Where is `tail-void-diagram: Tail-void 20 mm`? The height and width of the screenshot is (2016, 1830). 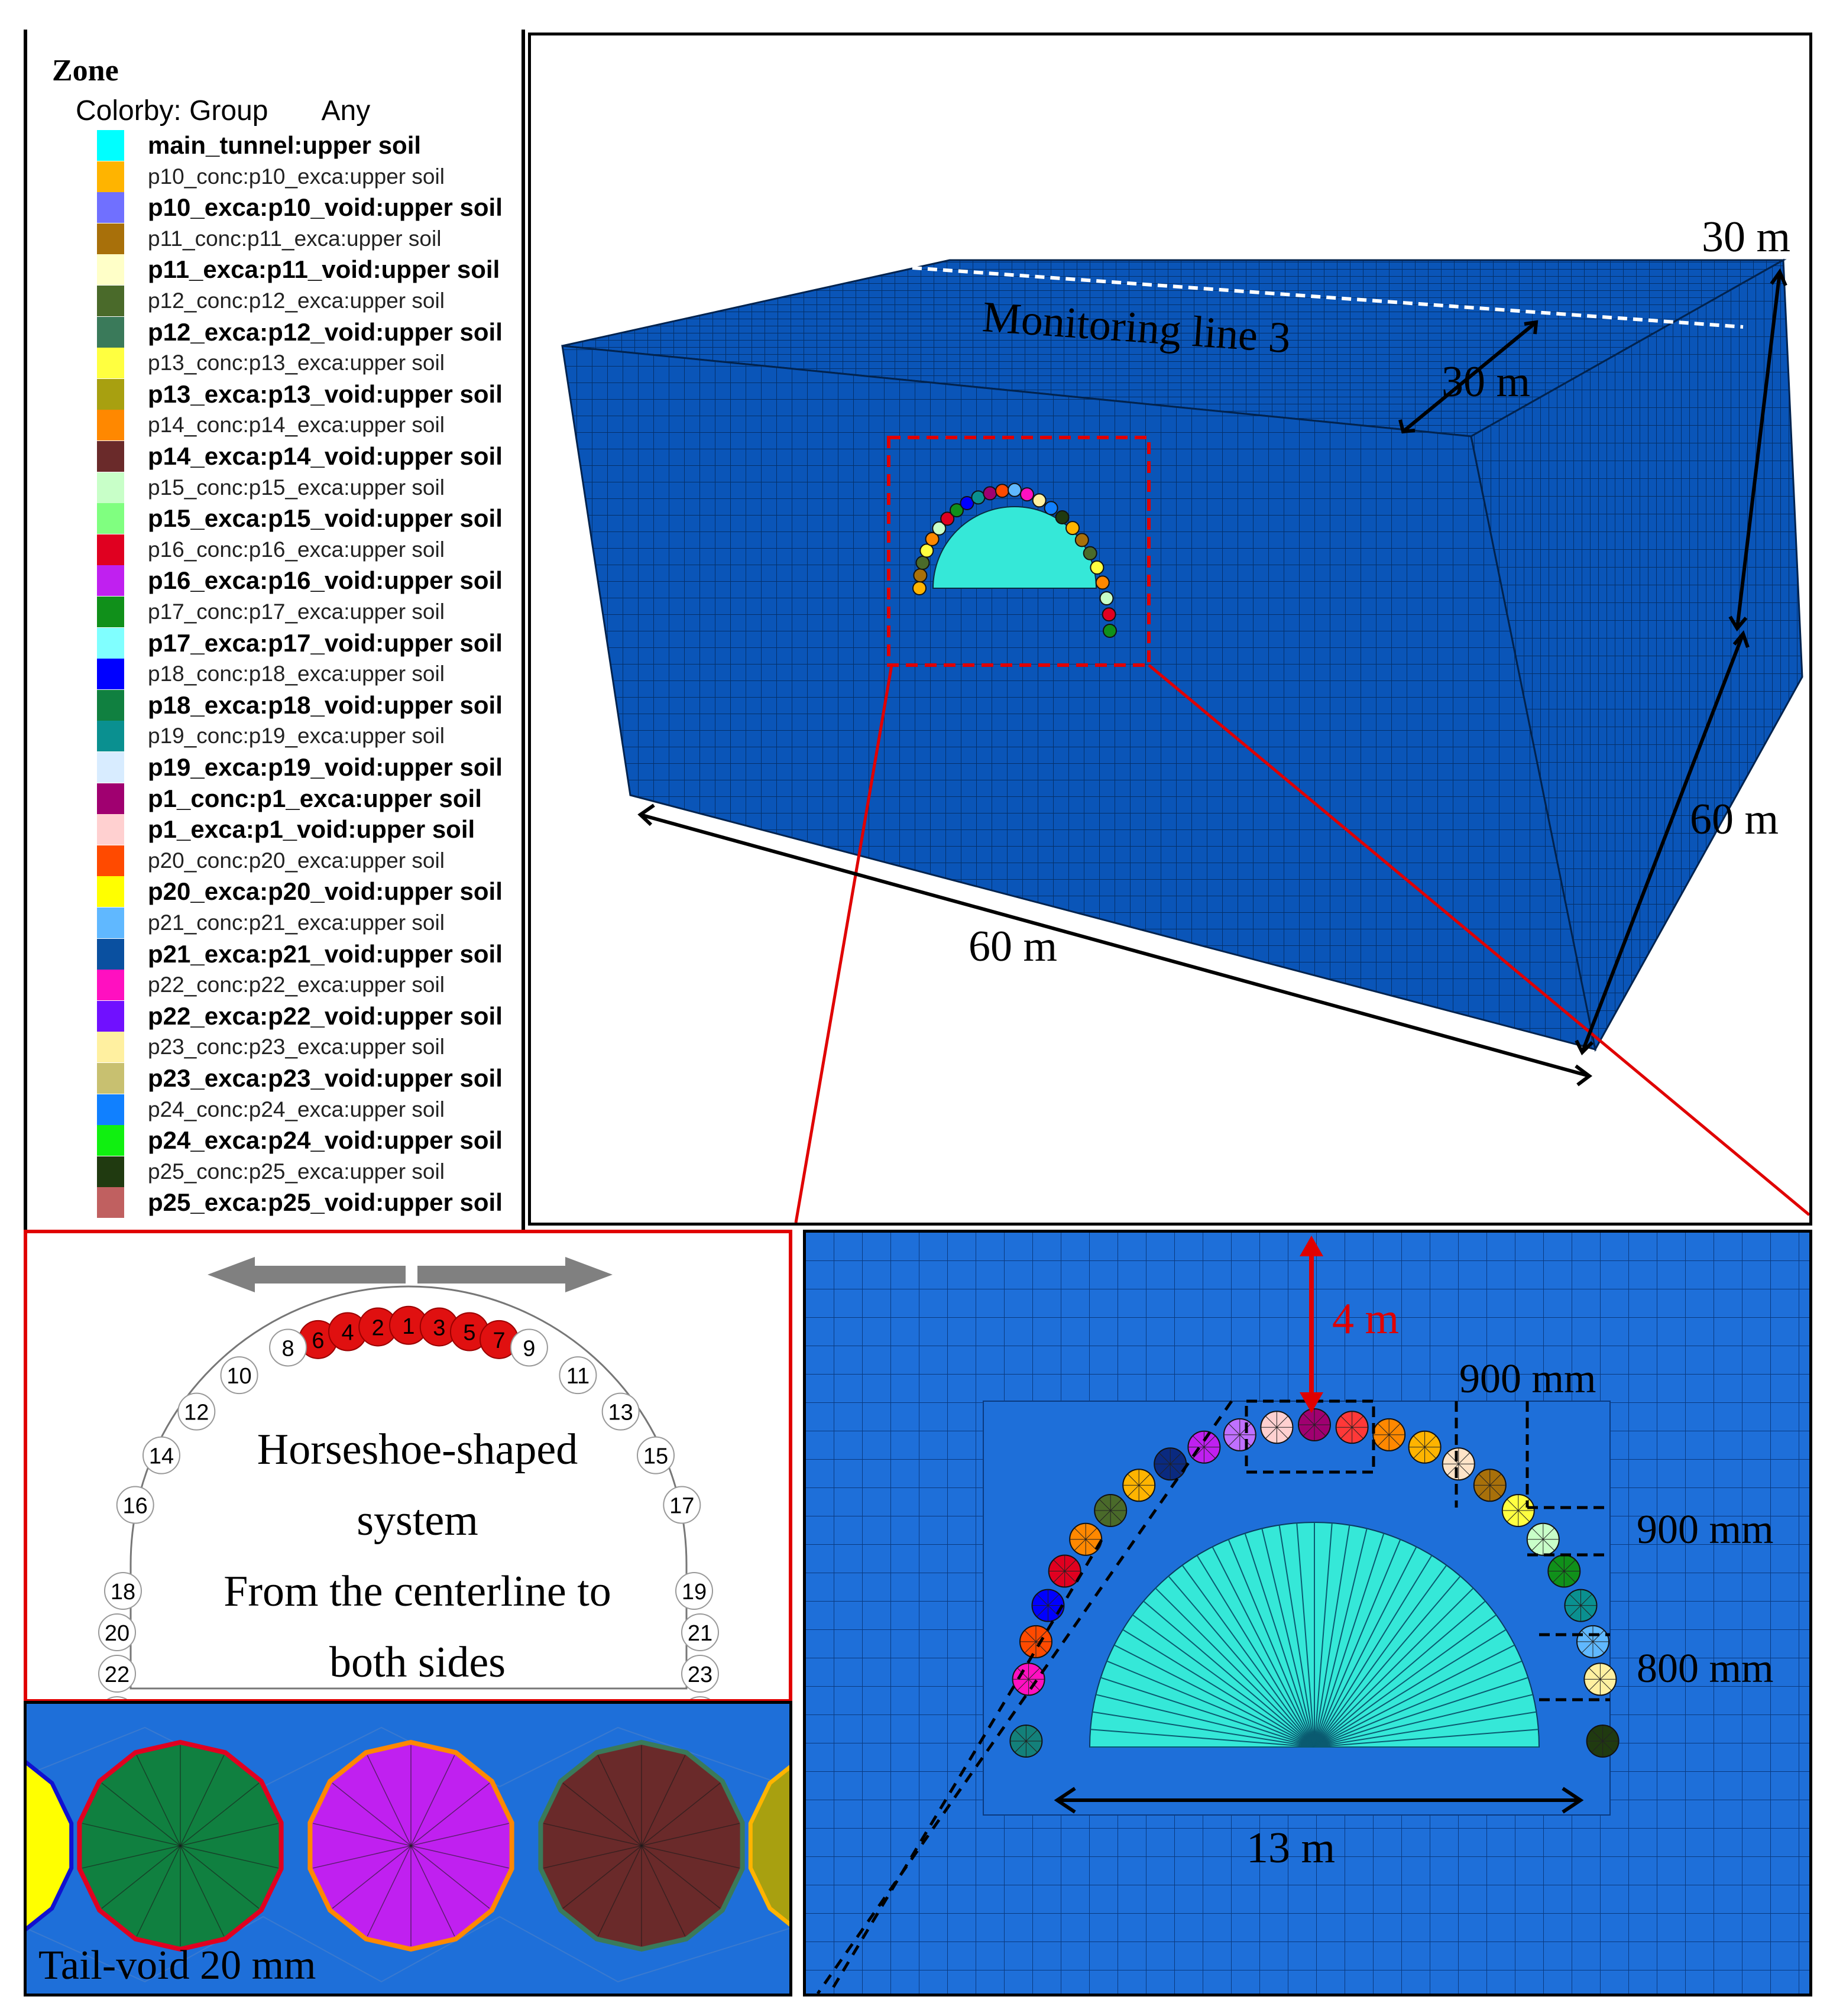 tail-void-diagram: Tail-void 20 mm is located at coordinates (408, 1857).